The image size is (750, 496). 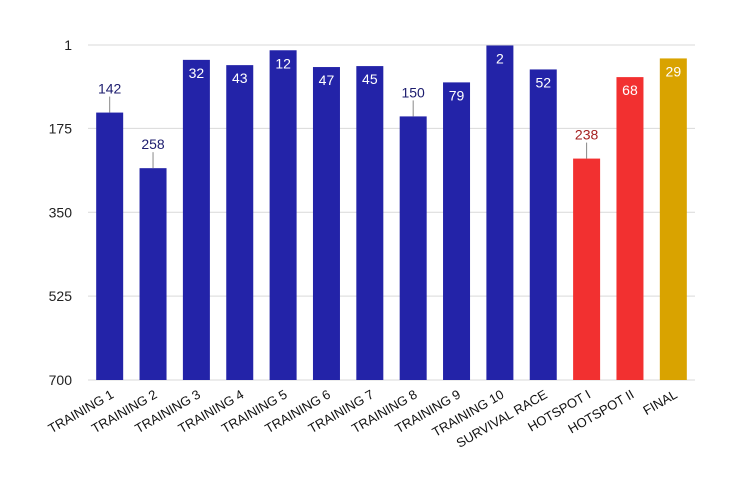 I want to click on data-label: 150, so click(x=413, y=92).